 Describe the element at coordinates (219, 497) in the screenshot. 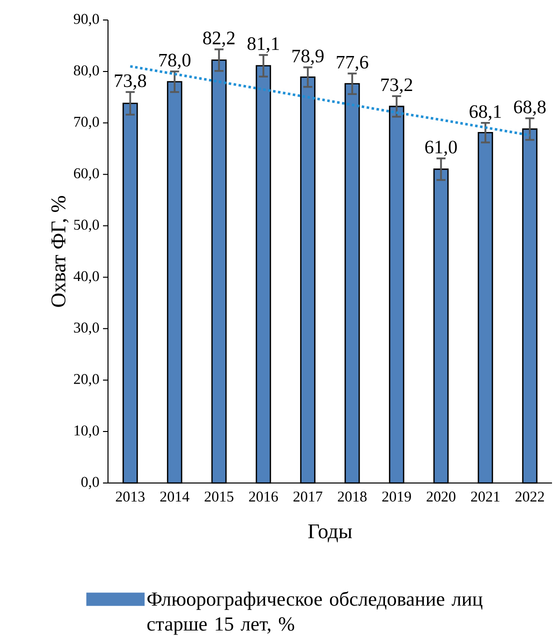

I see `x-tick-label: 2015` at that location.